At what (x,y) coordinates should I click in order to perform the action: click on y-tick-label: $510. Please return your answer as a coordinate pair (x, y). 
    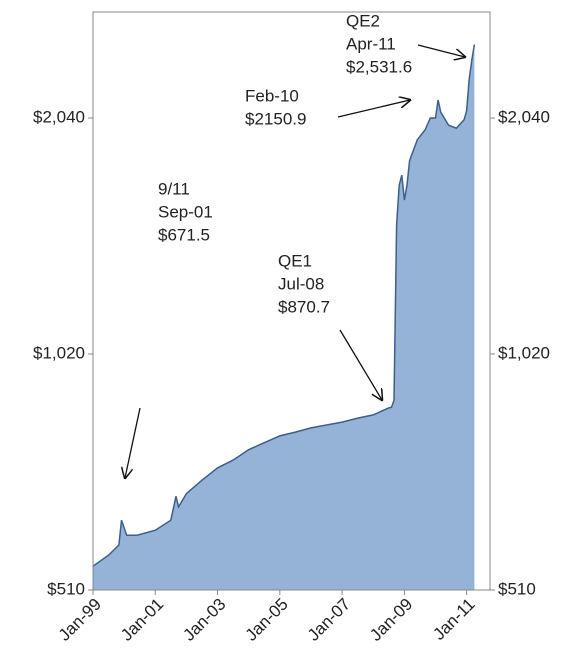
    Looking at the image, I should click on (66, 588).